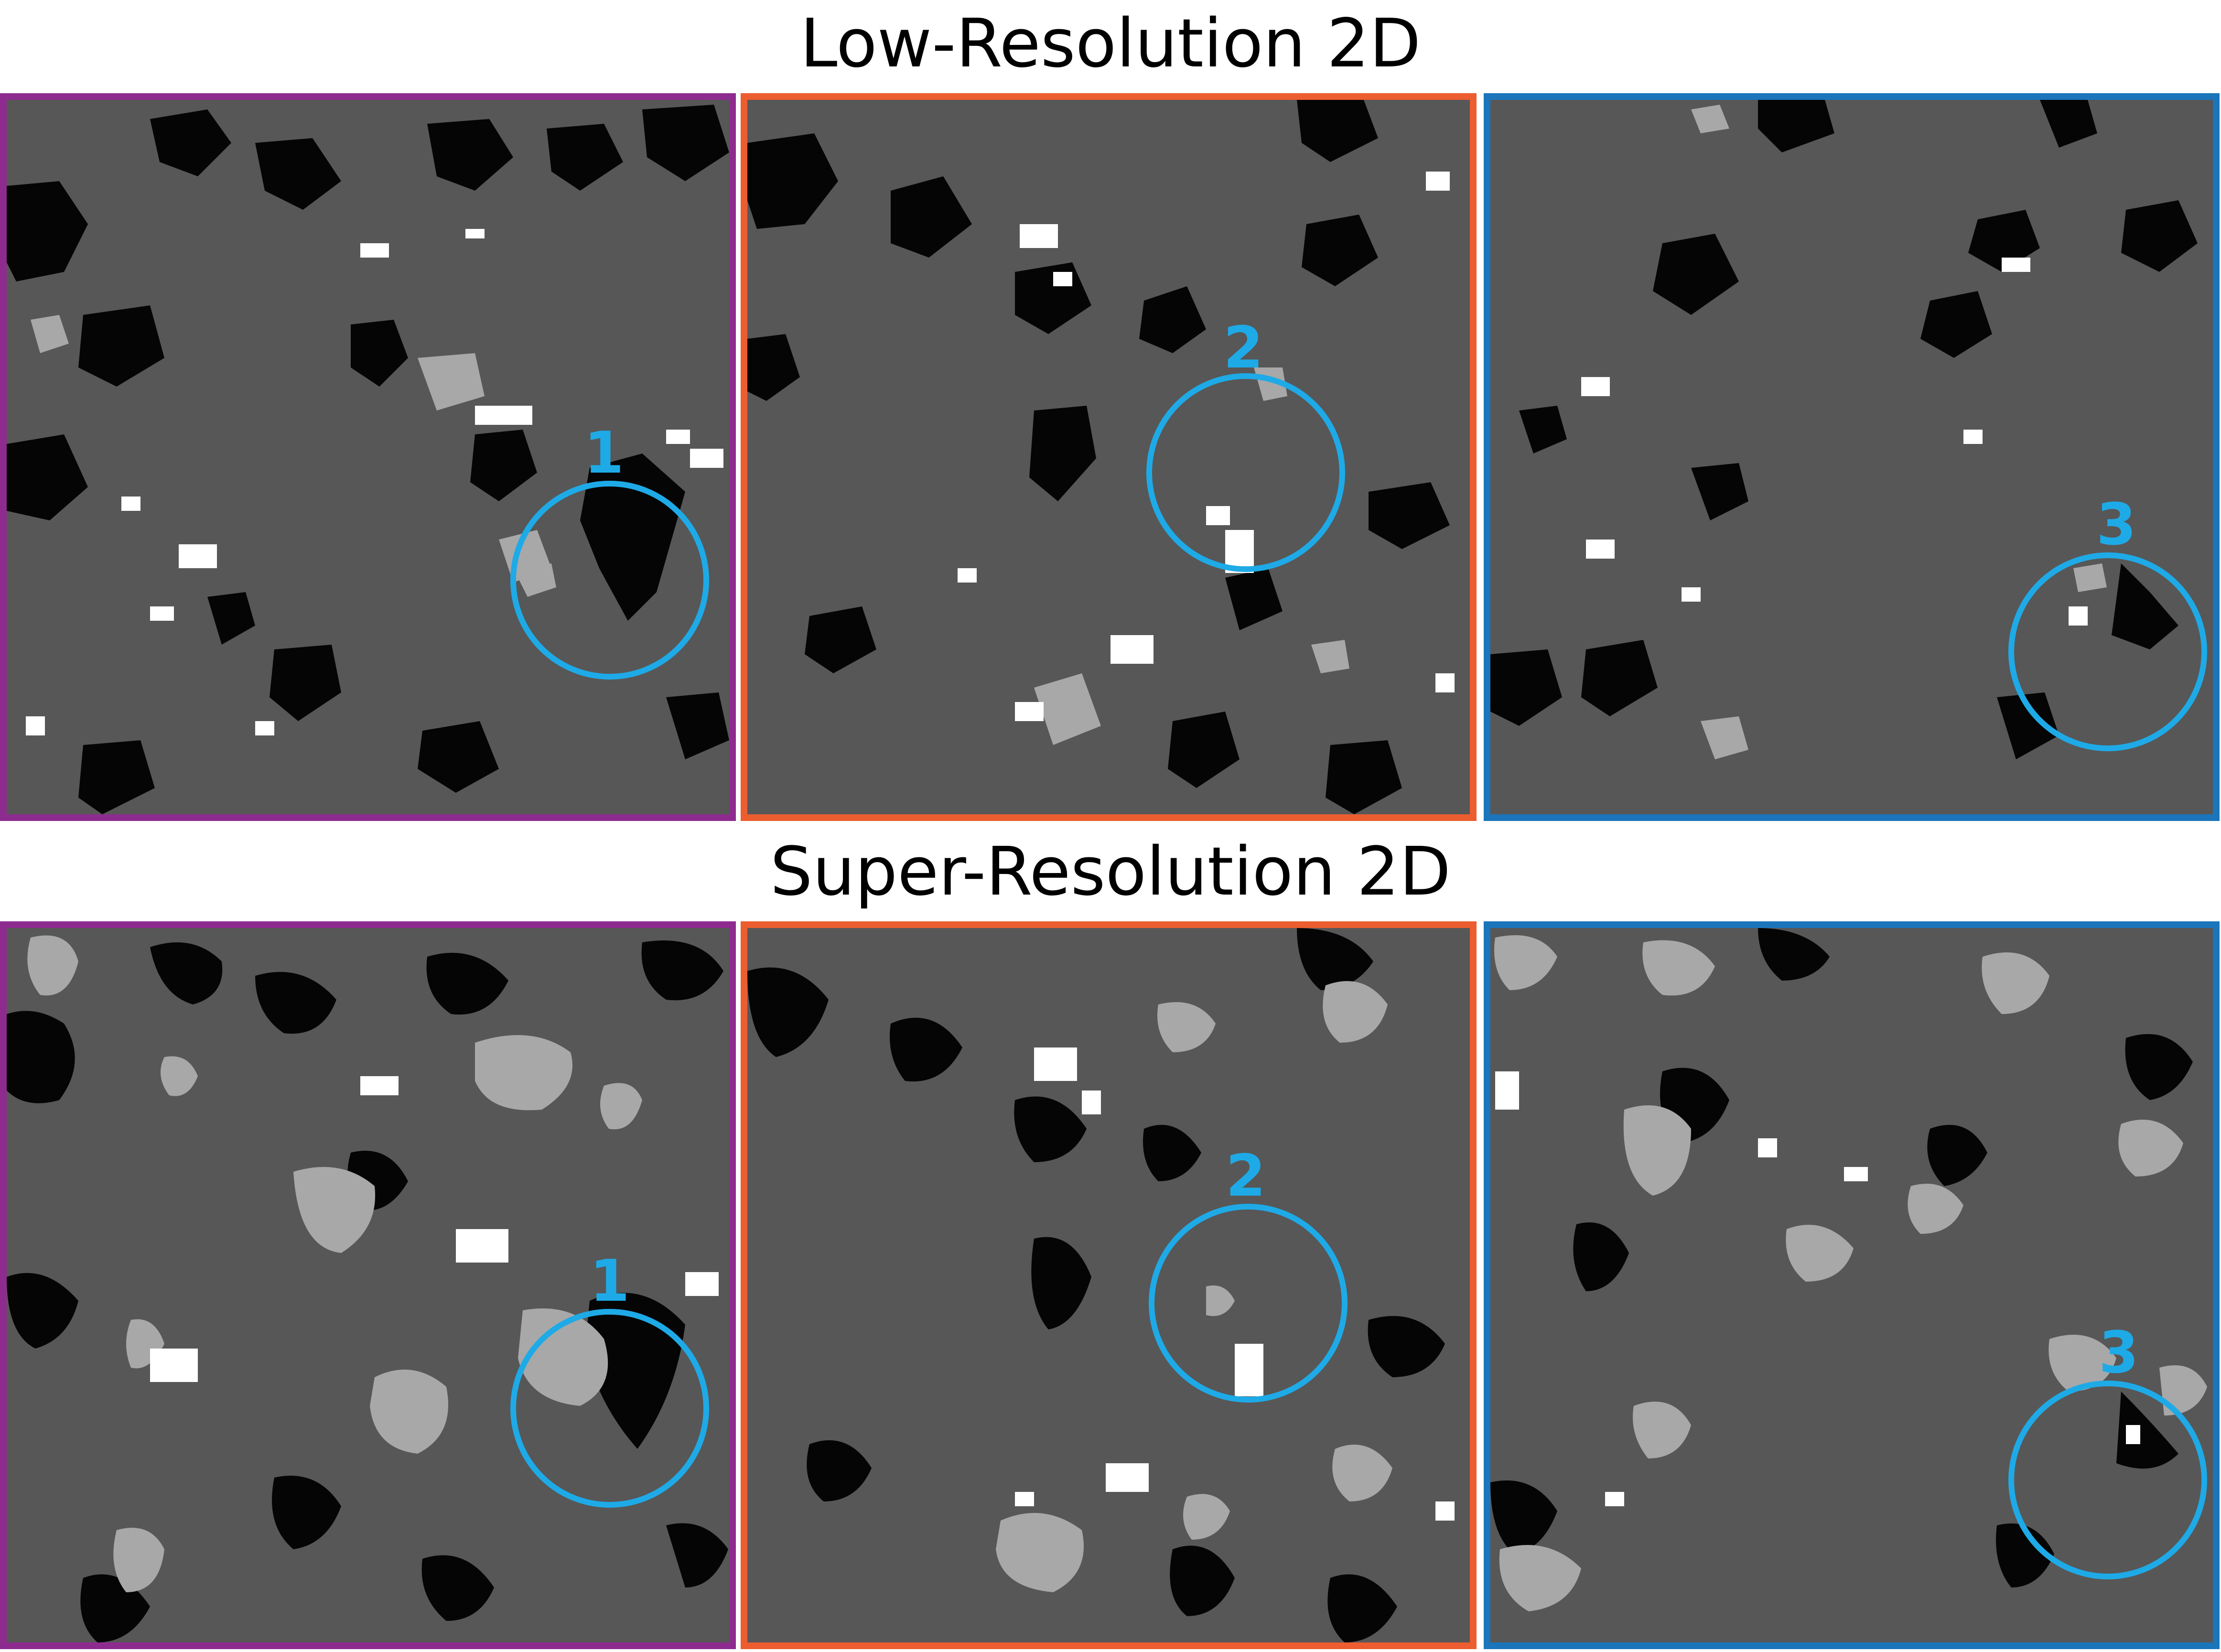 The image size is (2221, 1652). I want to click on marker-3-label-super: 3, so click(2119, 1353).